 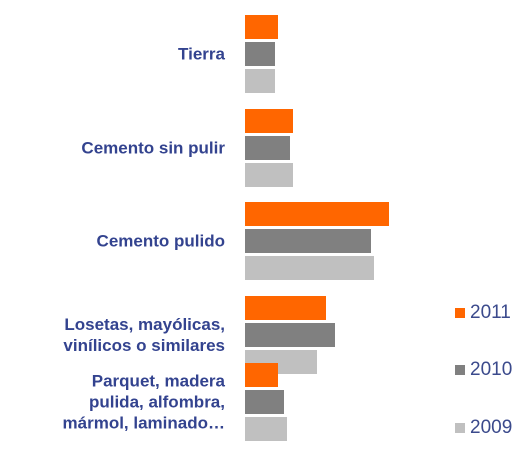 I want to click on legend-label: 2011, so click(x=490, y=312).